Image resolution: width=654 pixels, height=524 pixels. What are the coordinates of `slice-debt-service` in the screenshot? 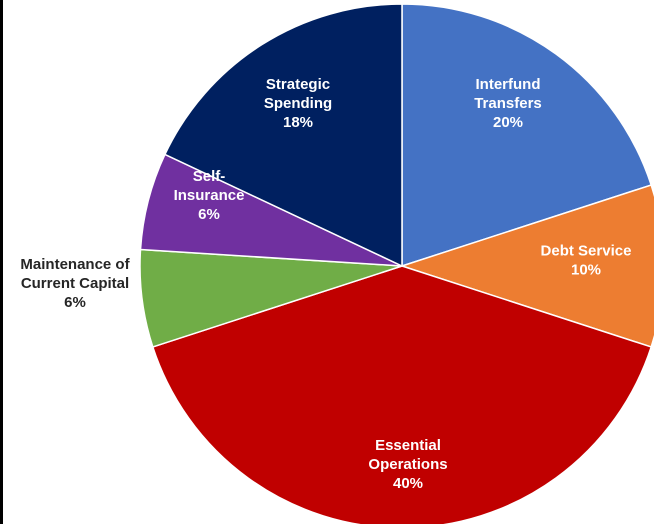 It's located at (526, 266).